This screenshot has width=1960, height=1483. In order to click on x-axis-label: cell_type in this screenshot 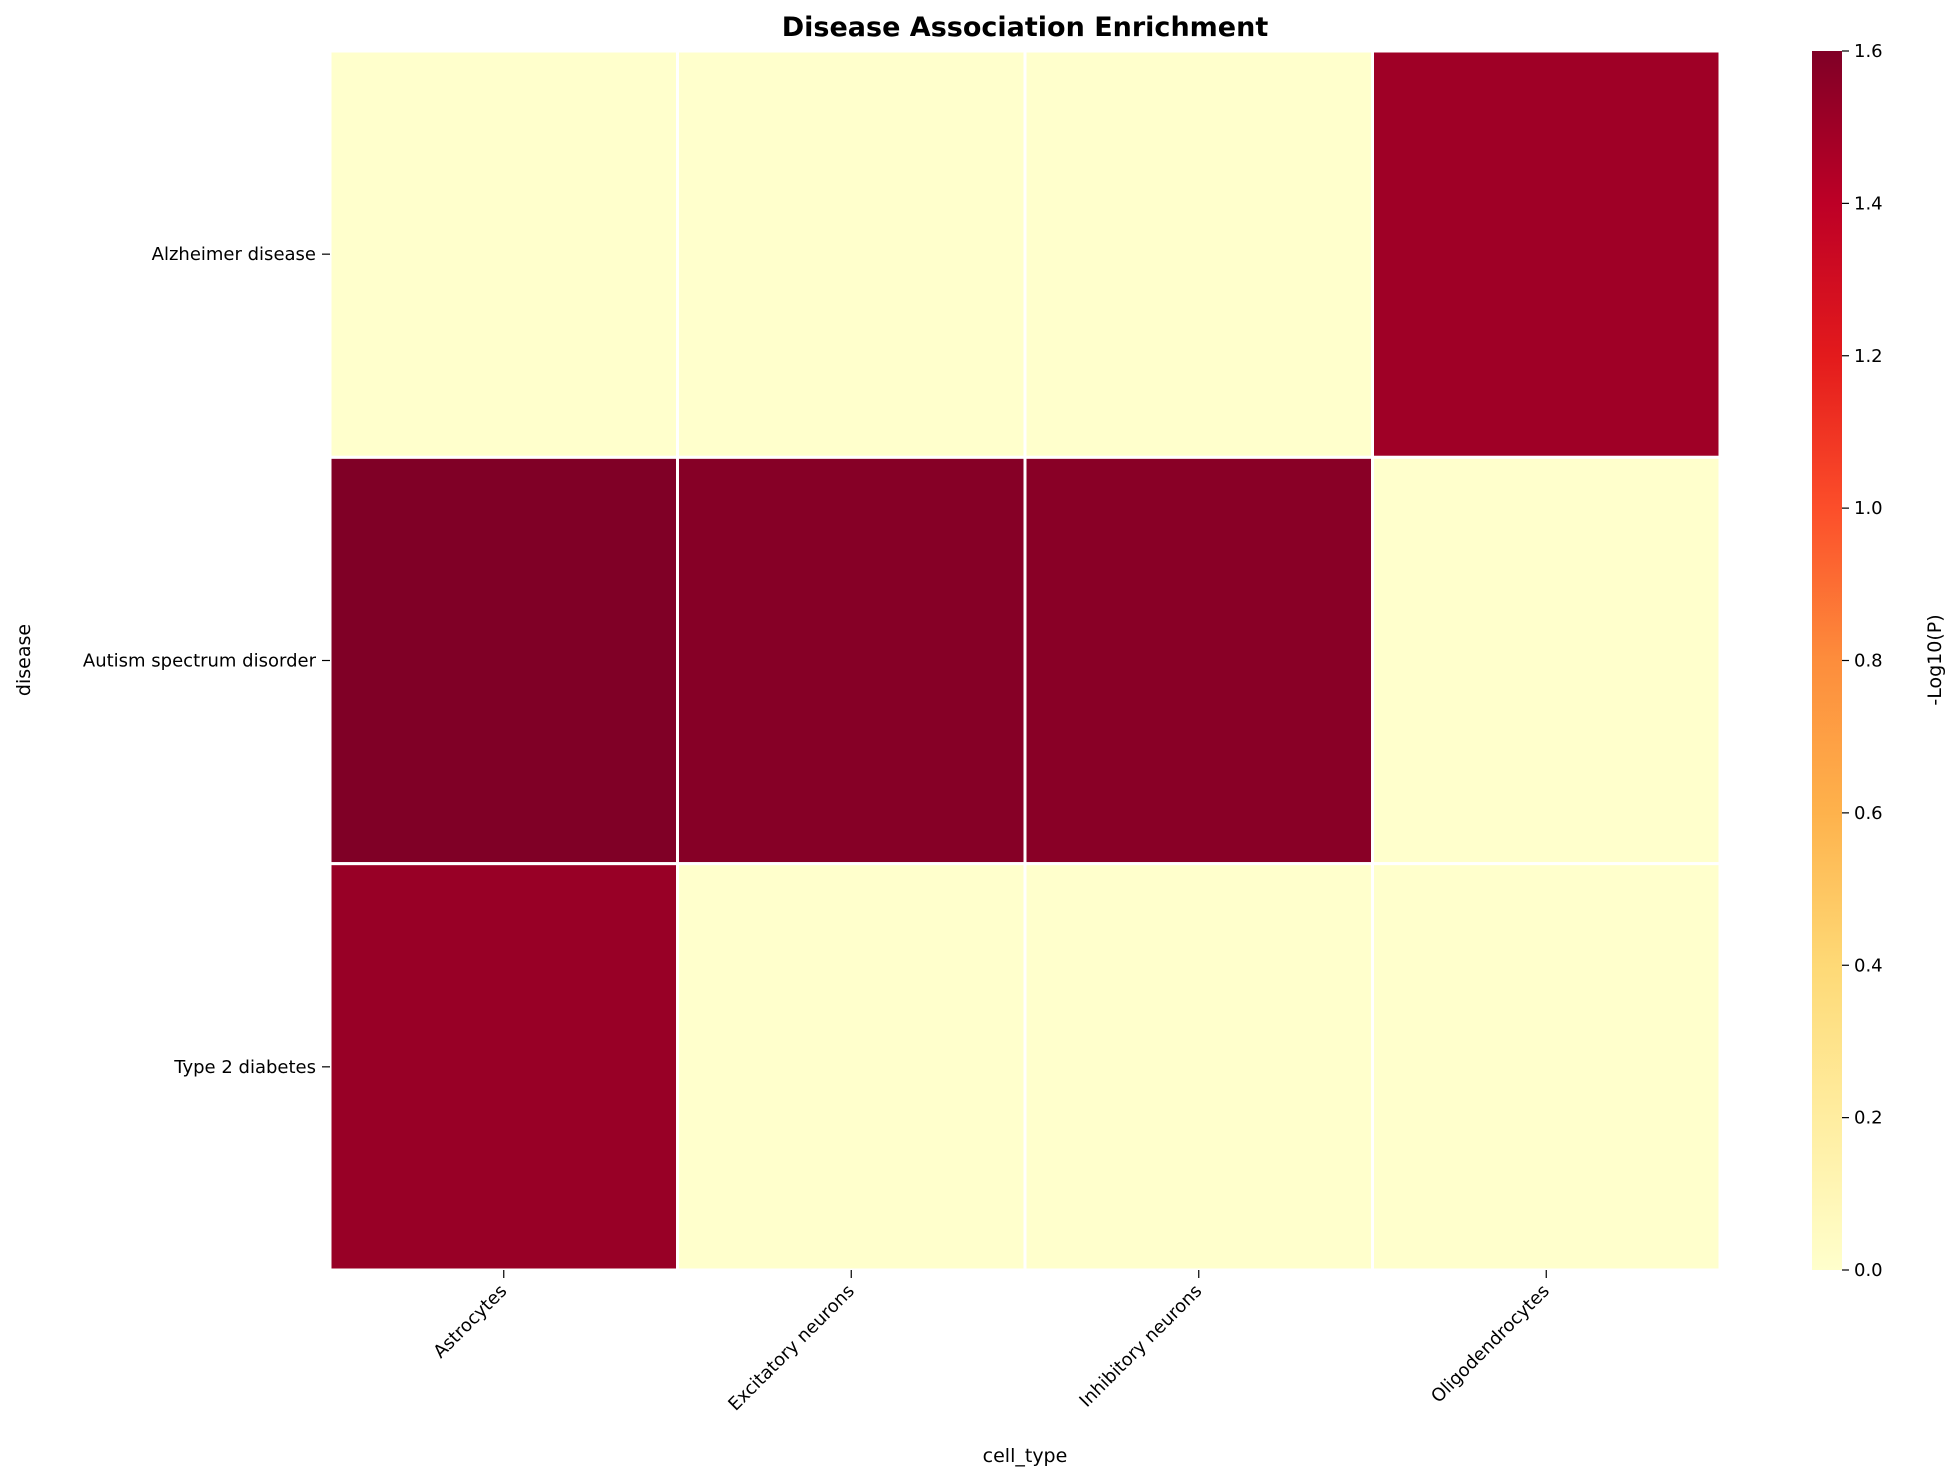, I will do `click(1025, 1456)`.